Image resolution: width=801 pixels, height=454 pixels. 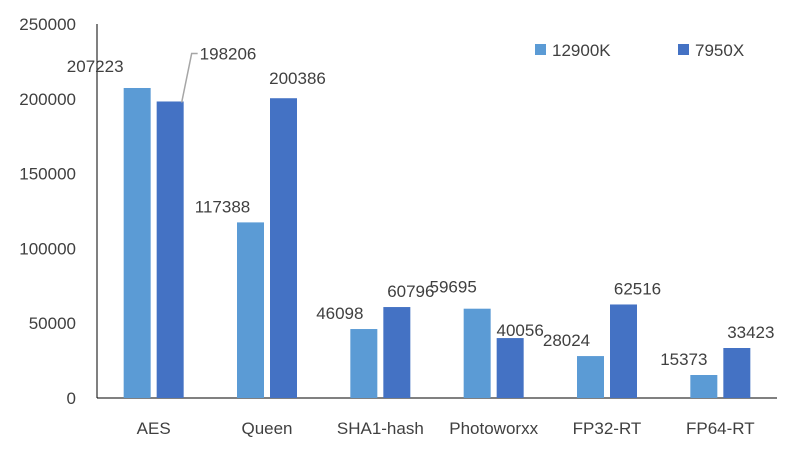 What do you see at coordinates (47, 174) in the screenshot?
I see `y-tick-label: 150000` at bounding box center [47, 174].